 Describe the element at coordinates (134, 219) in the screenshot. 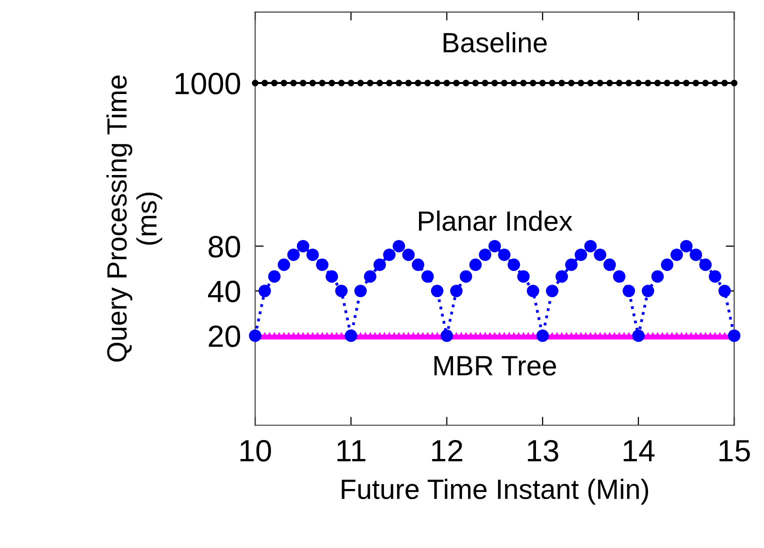

I see `y-axis-title: Query Processing Time (ms)` at that location.